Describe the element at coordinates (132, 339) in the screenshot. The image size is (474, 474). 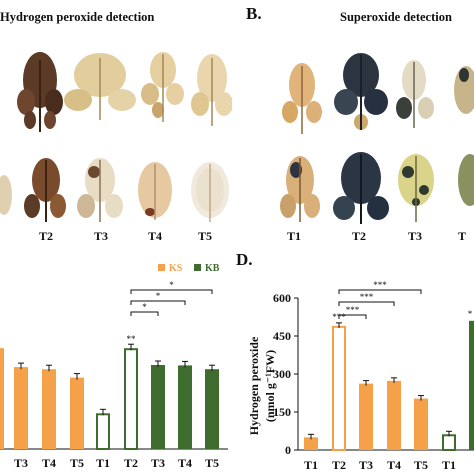
I see `significance-label: **` at that location.